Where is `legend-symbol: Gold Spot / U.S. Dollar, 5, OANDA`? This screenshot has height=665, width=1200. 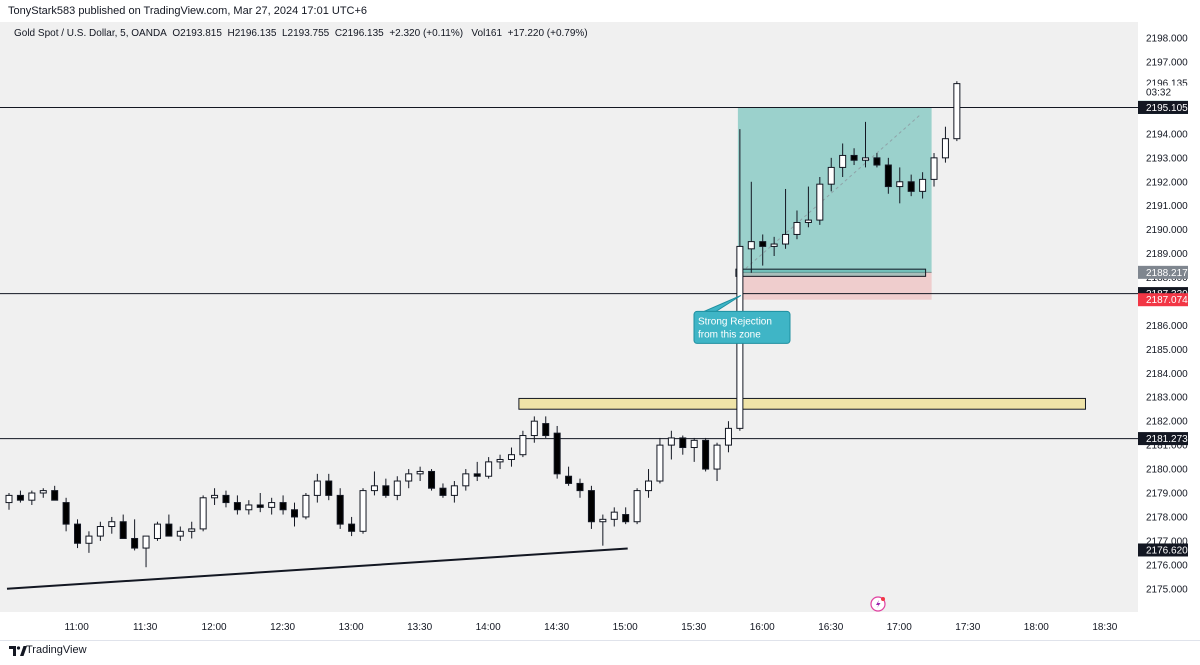 legend-symbol: Gold Spot / U.S. Dollar, 5, OANDA is located at coordinates (90, 33).